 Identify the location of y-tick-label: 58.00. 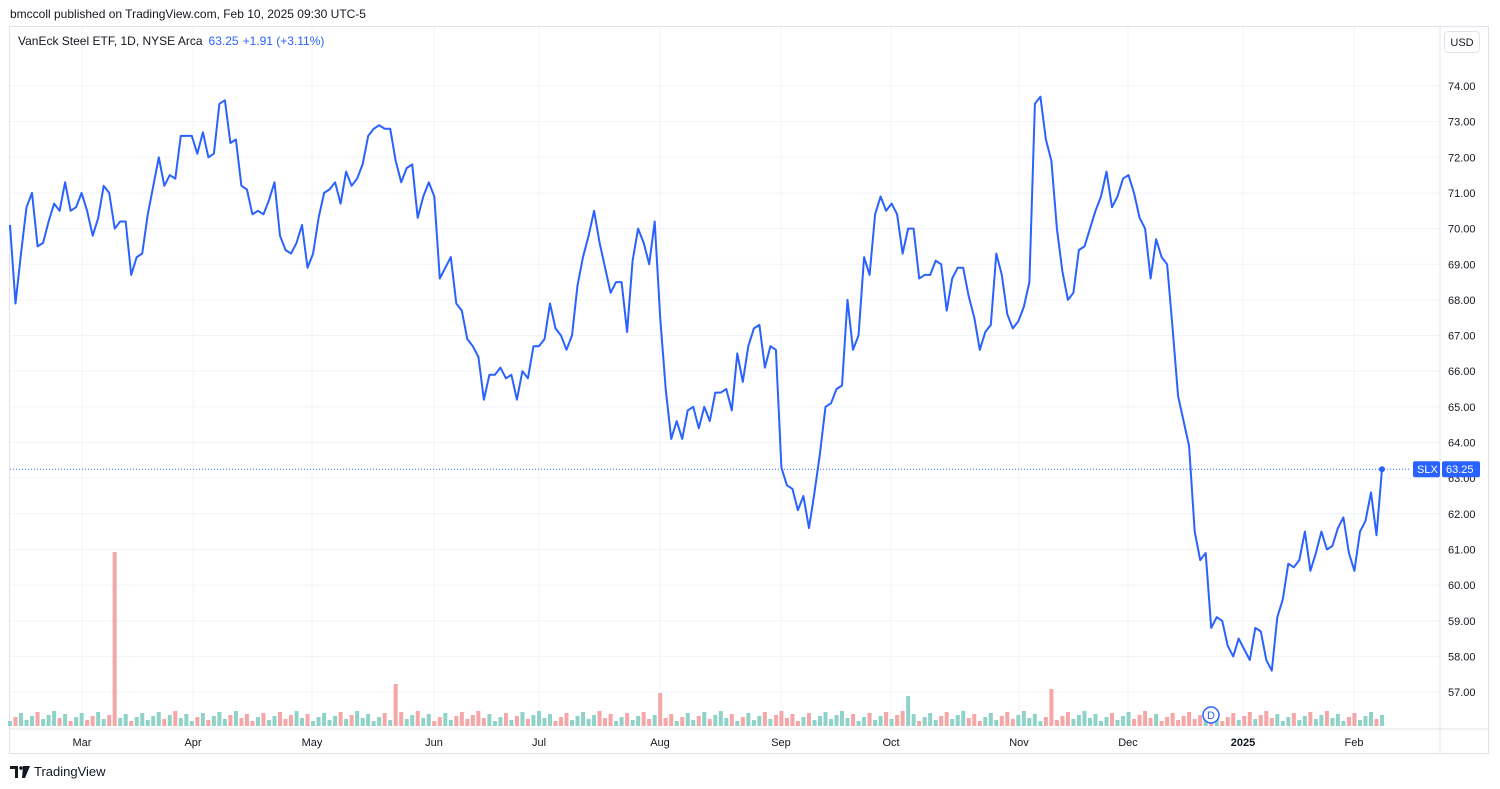
(1462, 657).